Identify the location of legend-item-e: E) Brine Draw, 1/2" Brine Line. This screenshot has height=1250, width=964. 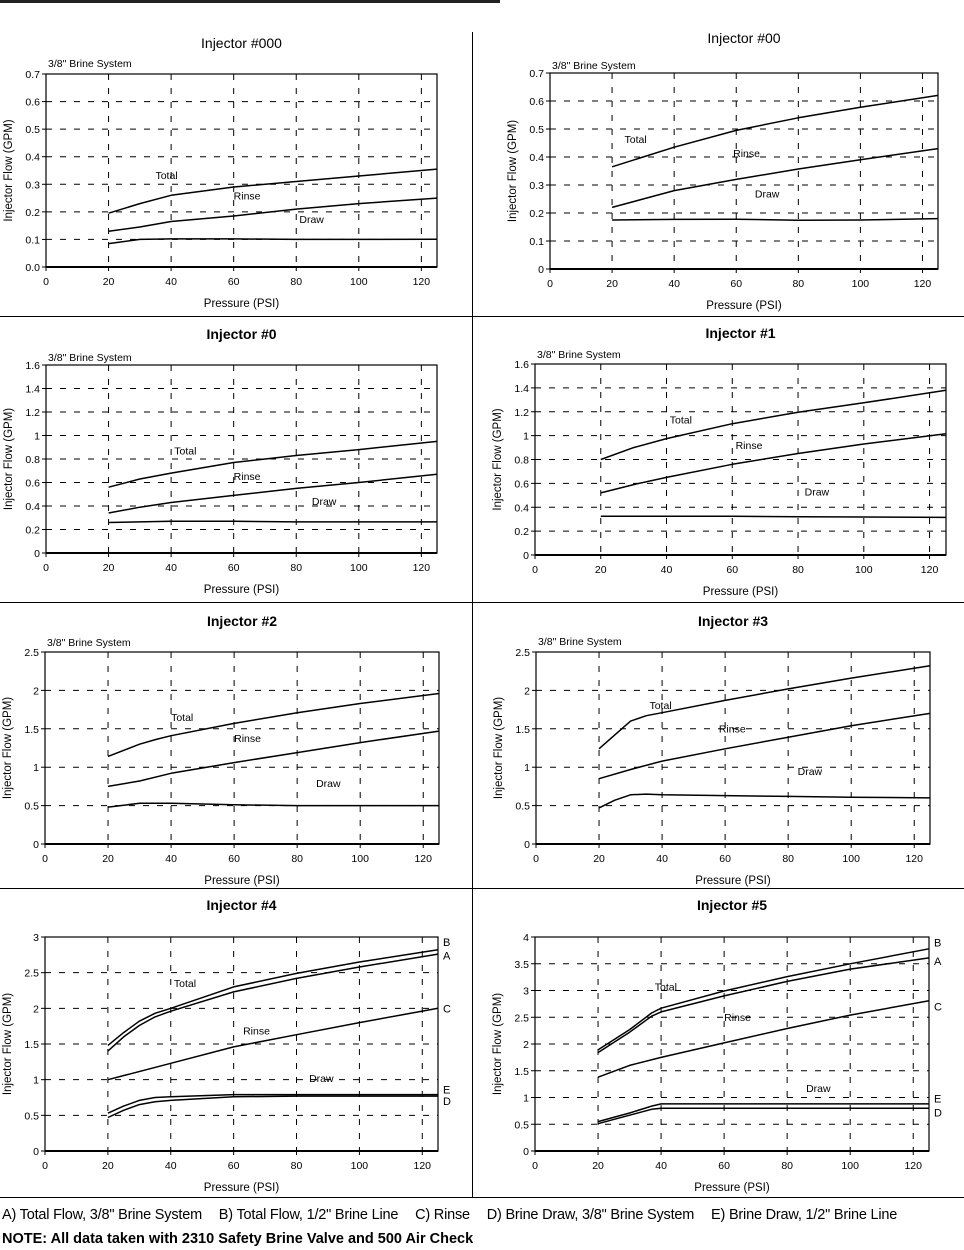
(804, 1215).